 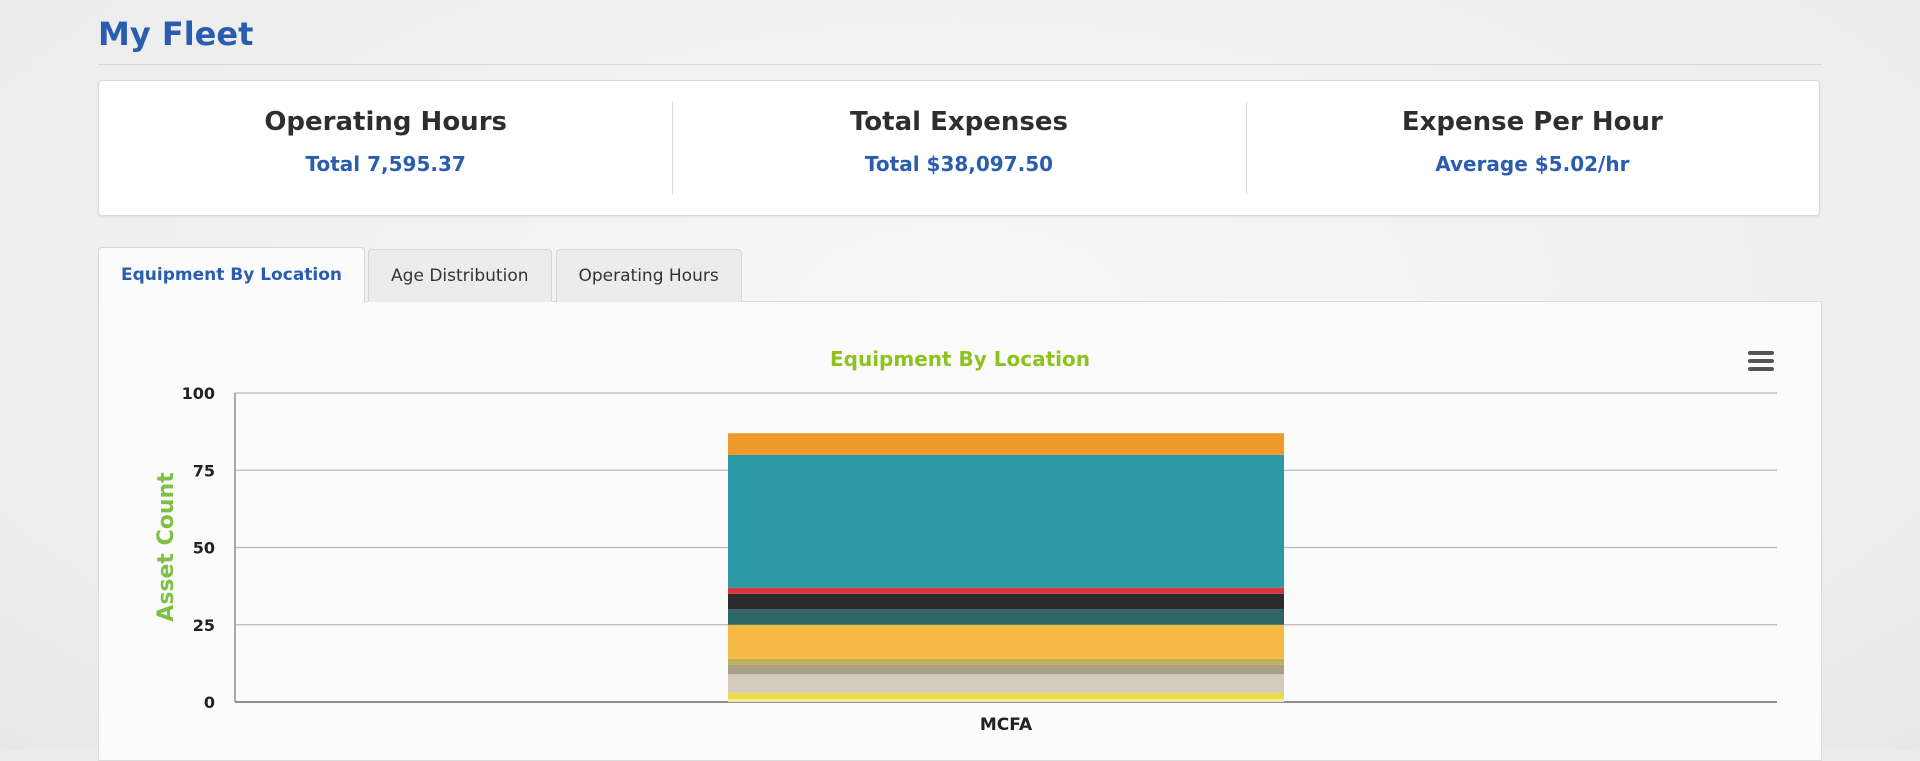 I want to click on tab-equipment-by-location: Equipment By Location, so click(x=232, y=274).